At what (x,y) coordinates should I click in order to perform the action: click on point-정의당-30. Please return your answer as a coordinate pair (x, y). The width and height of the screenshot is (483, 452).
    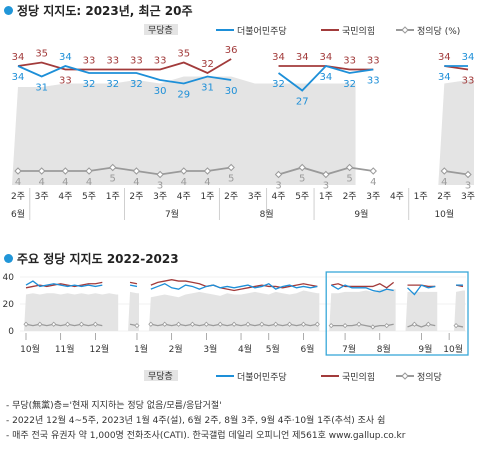
    Looking at the image, I should click on (234, 324).